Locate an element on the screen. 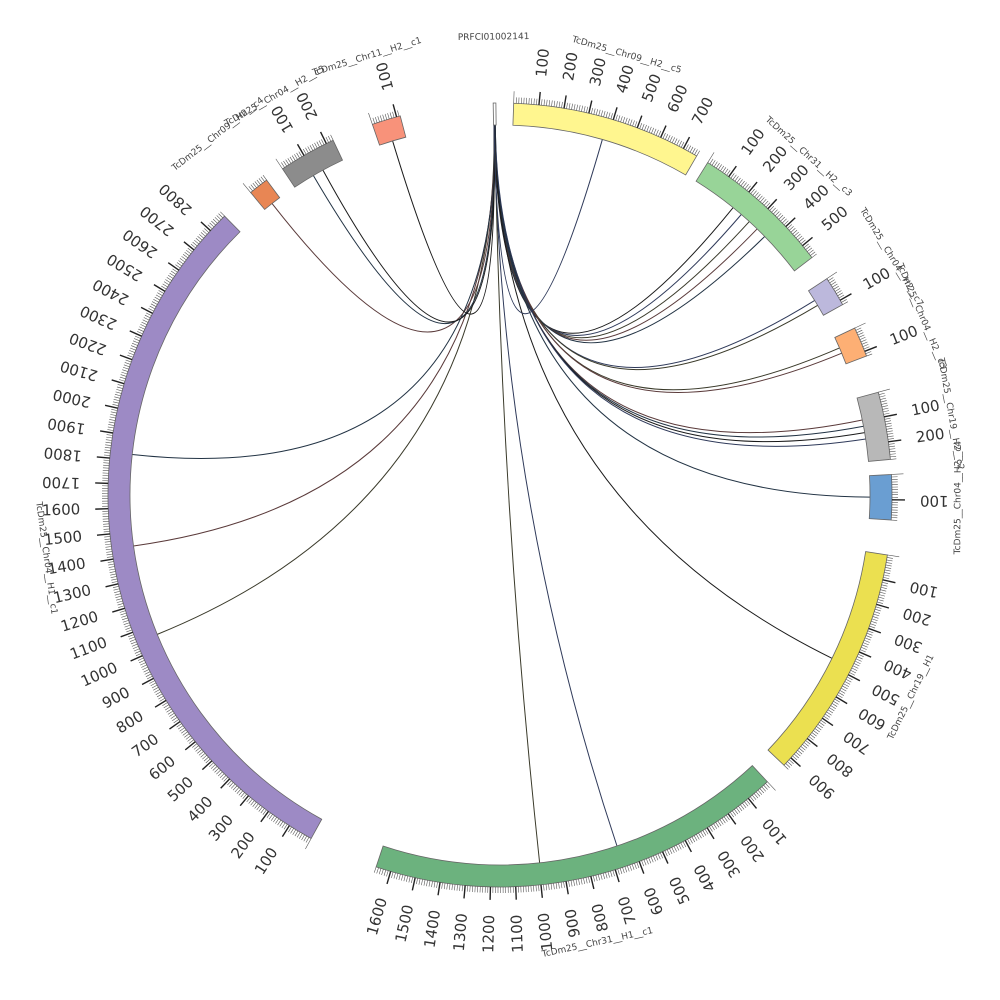  tick-label: 700 is located at coordinates (145, 745).